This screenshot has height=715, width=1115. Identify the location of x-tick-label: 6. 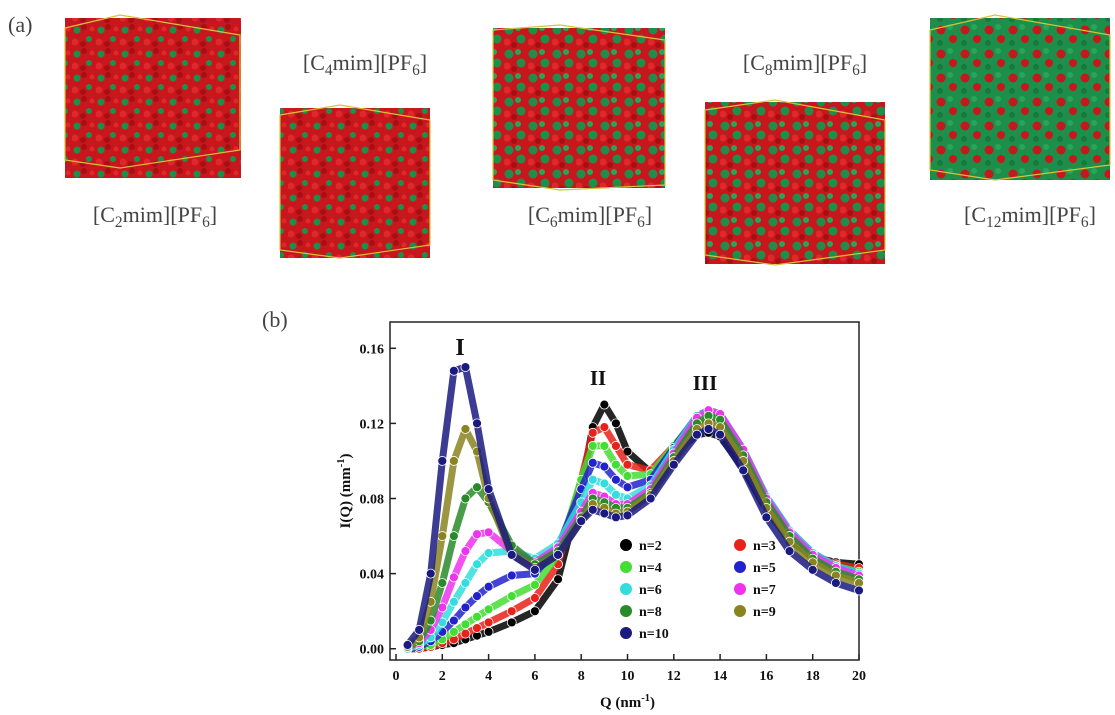
(534, 676).